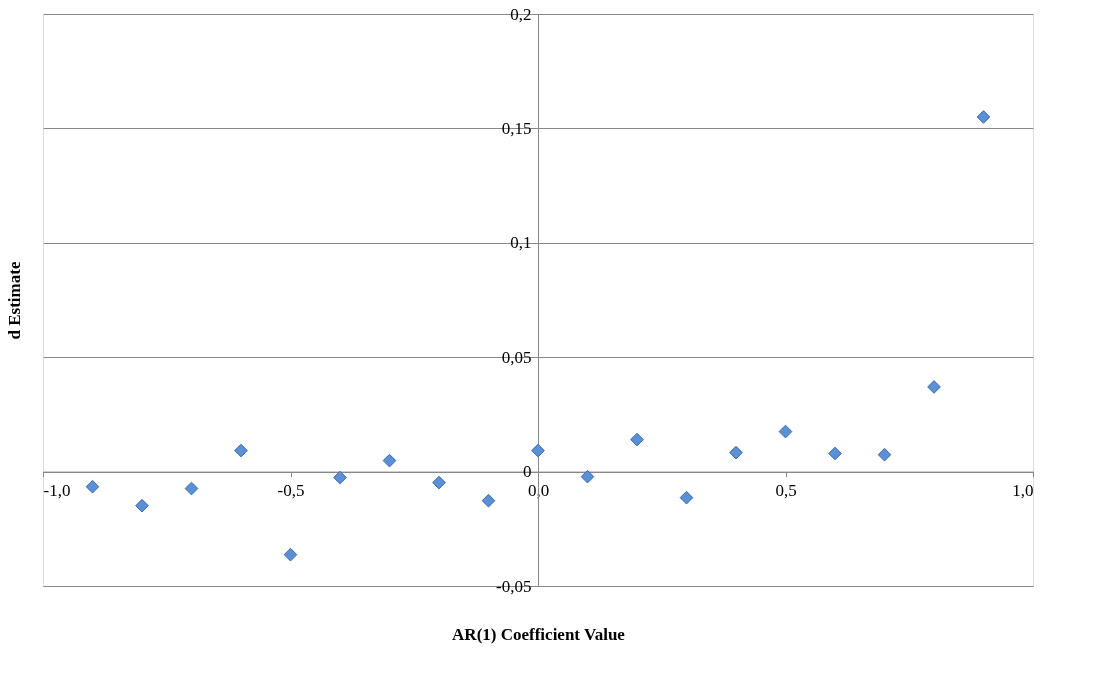  Describe the element at coordinates (521, 243) in the screenshot. I see `y-tick-label: 0,1` at that location.